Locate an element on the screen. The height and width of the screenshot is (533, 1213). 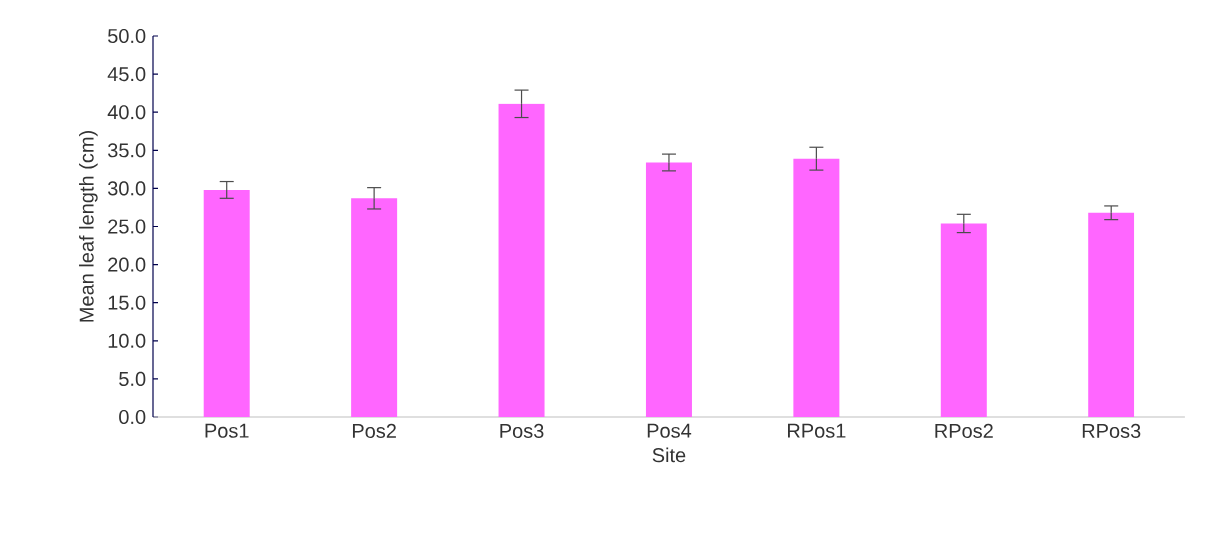
y-tick-label: 10.0 is located at coordinates (127, 340).